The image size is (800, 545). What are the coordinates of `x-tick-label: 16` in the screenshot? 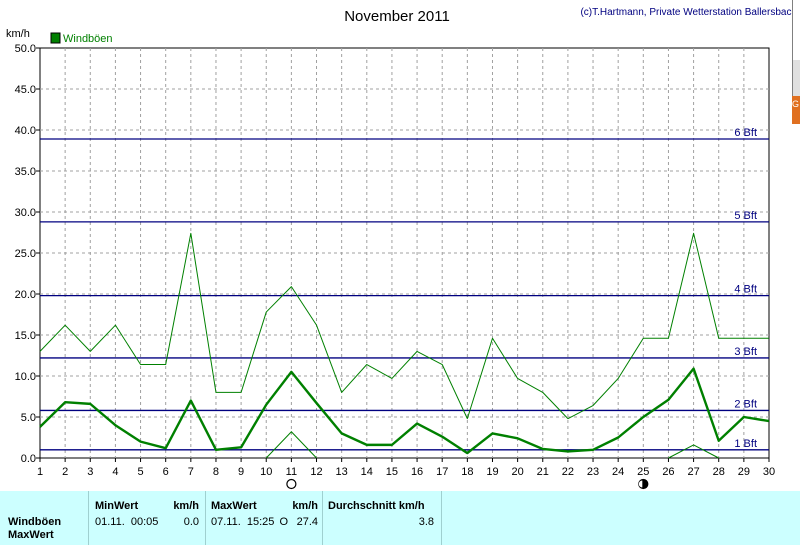 It's located at (417, 472).